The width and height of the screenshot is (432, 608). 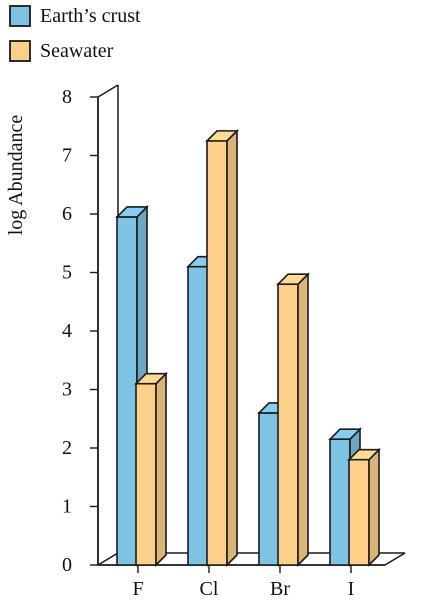 What do you see at coordinates (67, 507) in the screenshot?
I see `y-tick-label-1: 1` at bounding box center [67, 507].